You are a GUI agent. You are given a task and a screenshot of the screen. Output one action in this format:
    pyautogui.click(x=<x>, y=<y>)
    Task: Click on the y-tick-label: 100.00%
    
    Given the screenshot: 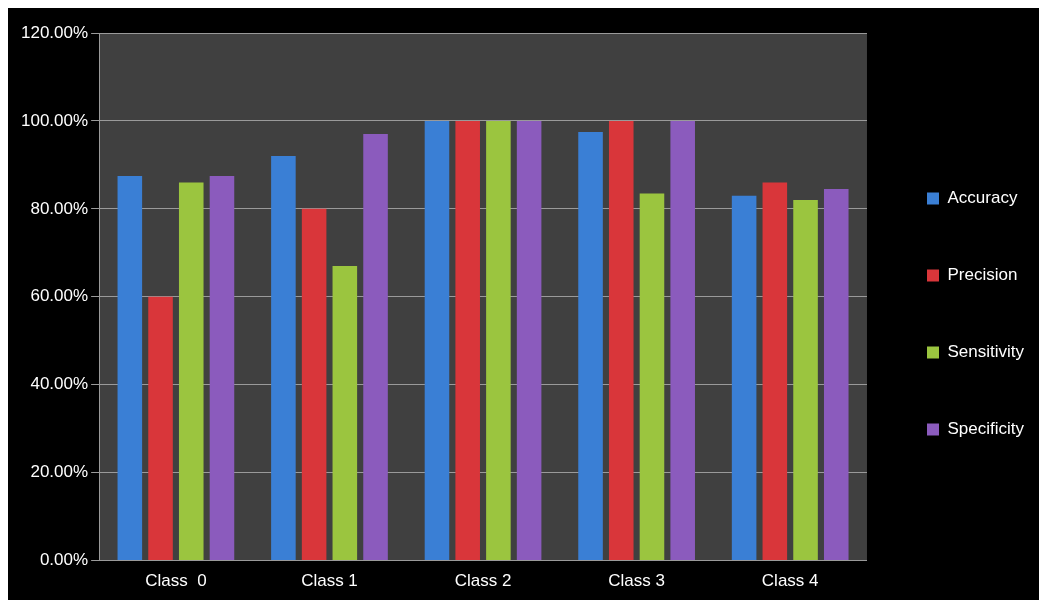 What is the action you would take?
    pyautogui.click(x=54, y=120)
    